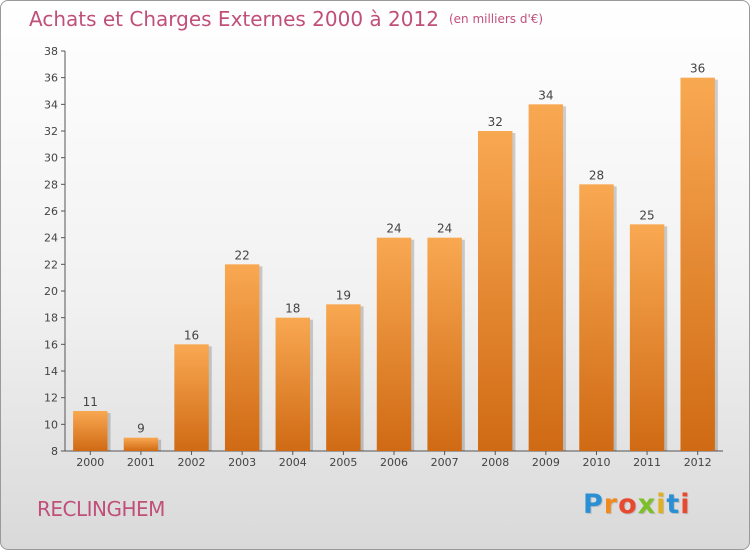 This screenshot has width=750, height=550. Describe the element at coordinates (90, 462) in the screenshot. I see `x-tick-label: 2000` at that location.